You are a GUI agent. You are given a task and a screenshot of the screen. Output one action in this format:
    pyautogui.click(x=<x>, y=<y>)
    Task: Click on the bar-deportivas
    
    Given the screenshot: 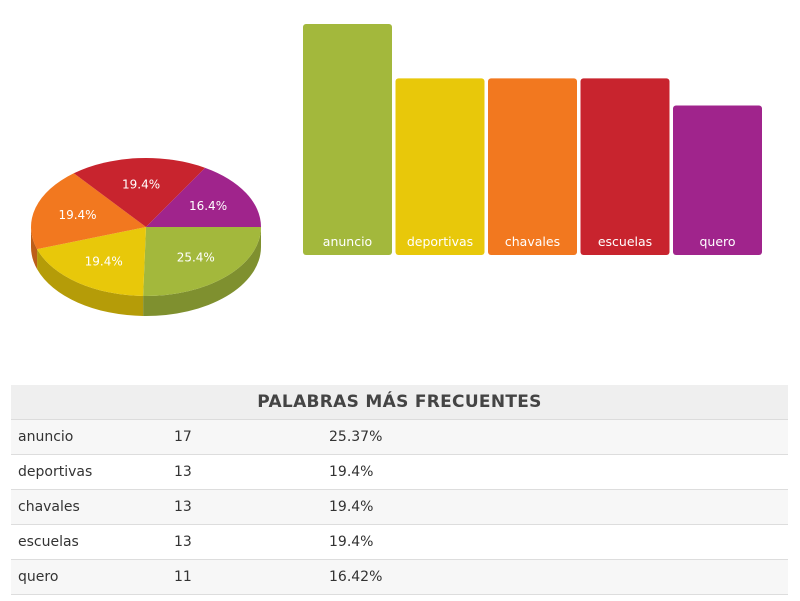 What is the action you would take?
    pyautogui.click(x=440, y=167)
    